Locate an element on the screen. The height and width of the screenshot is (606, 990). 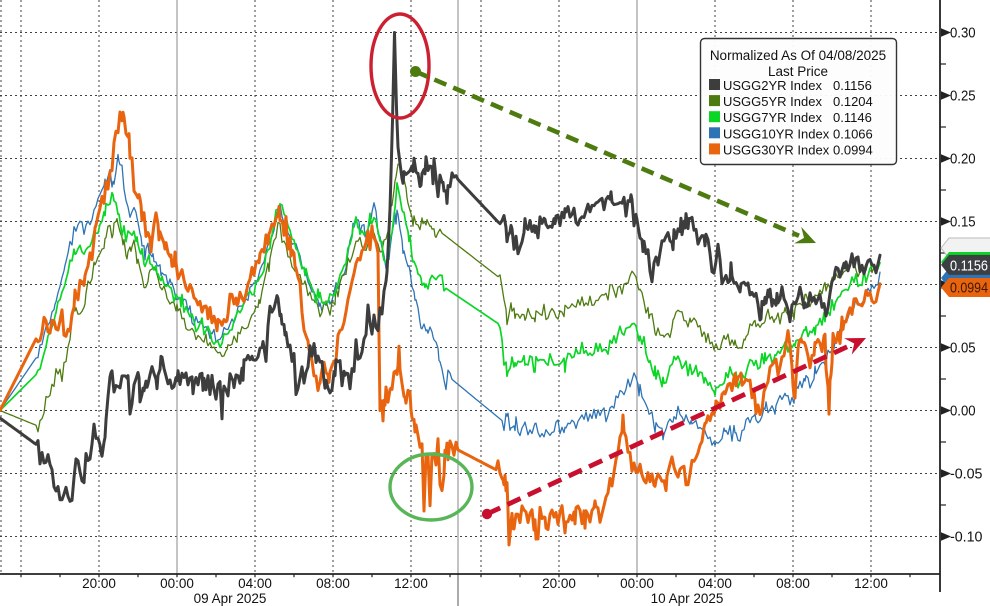
svg-text: 0.1146 is located at coordinates (852, 117).